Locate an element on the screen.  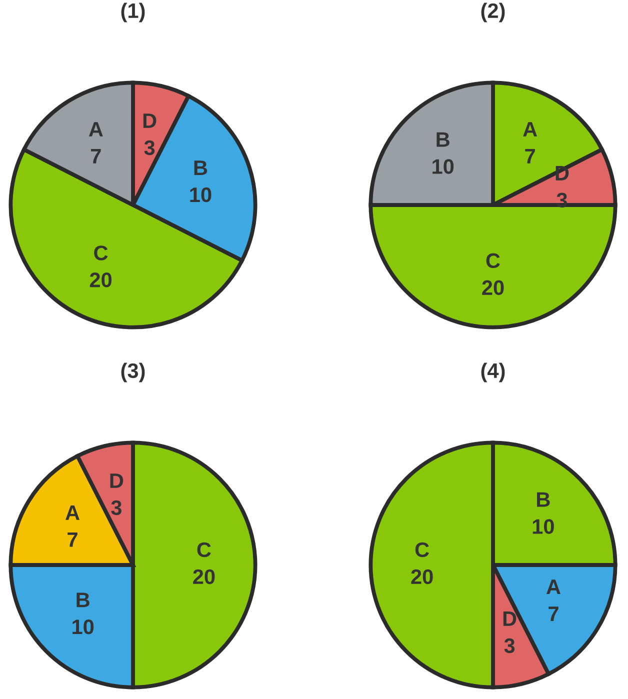
chart-title: (1) is located at coordinates (133, 12).